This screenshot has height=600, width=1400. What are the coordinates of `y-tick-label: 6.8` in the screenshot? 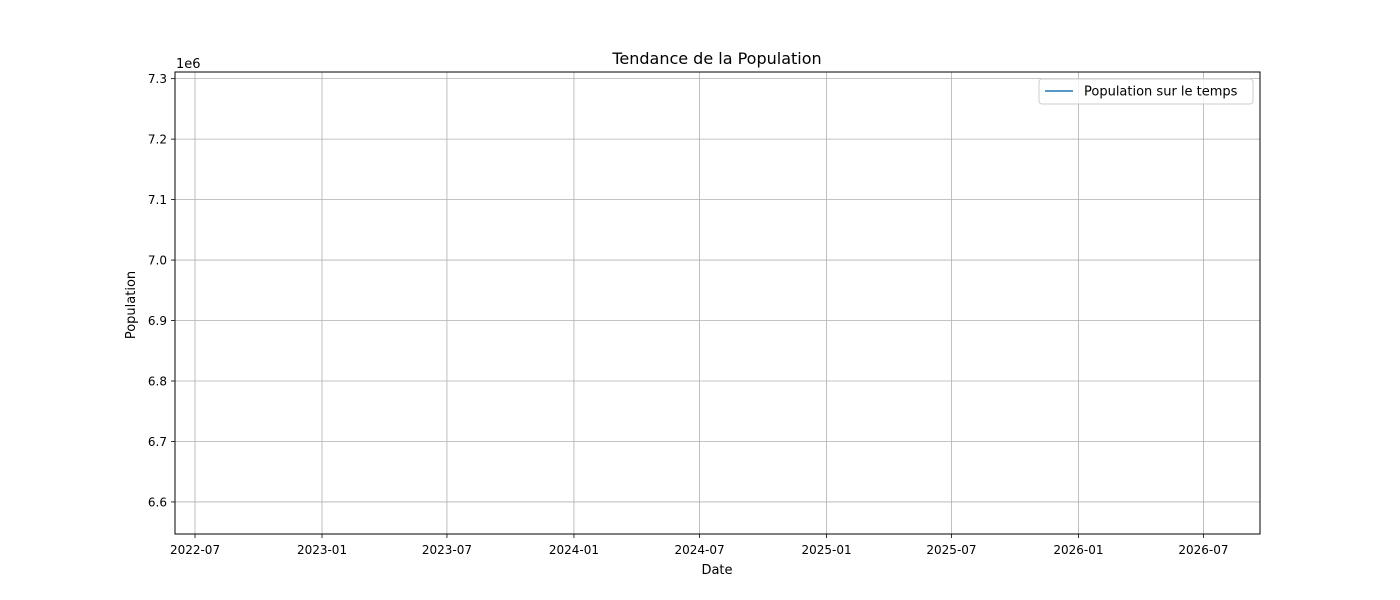 It's located at (157, 382).